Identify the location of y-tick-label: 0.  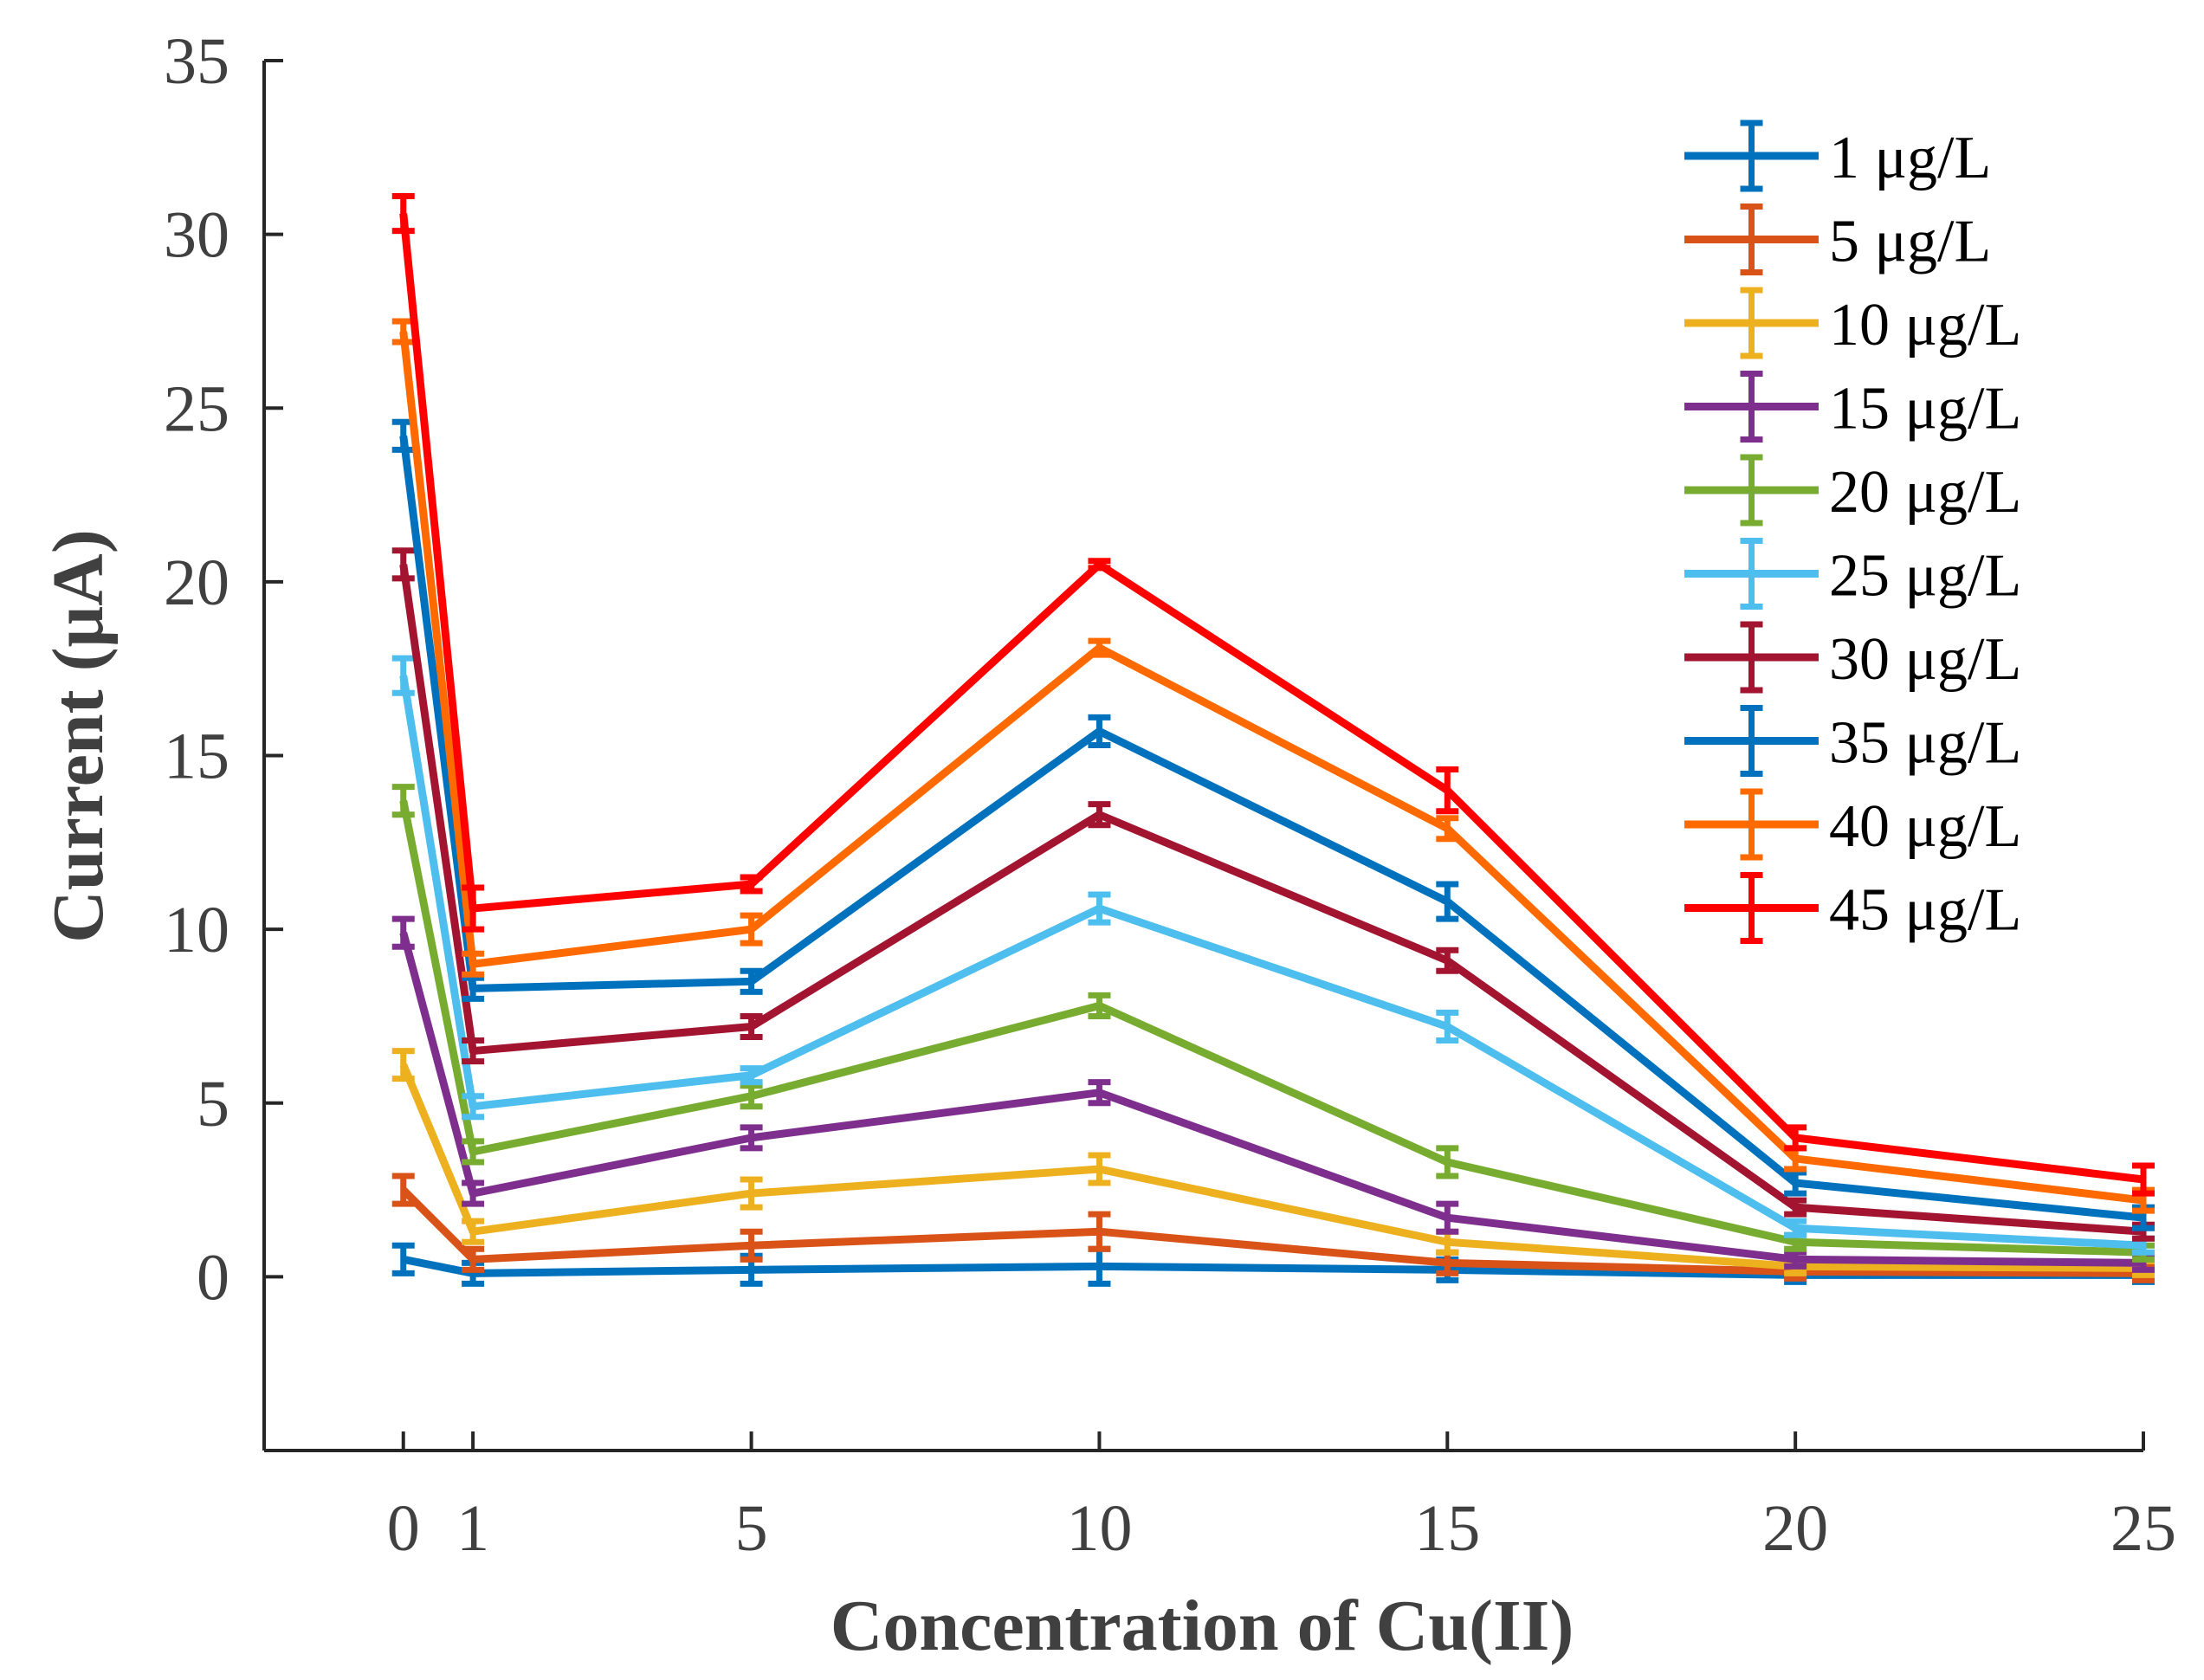
(213, 1277).